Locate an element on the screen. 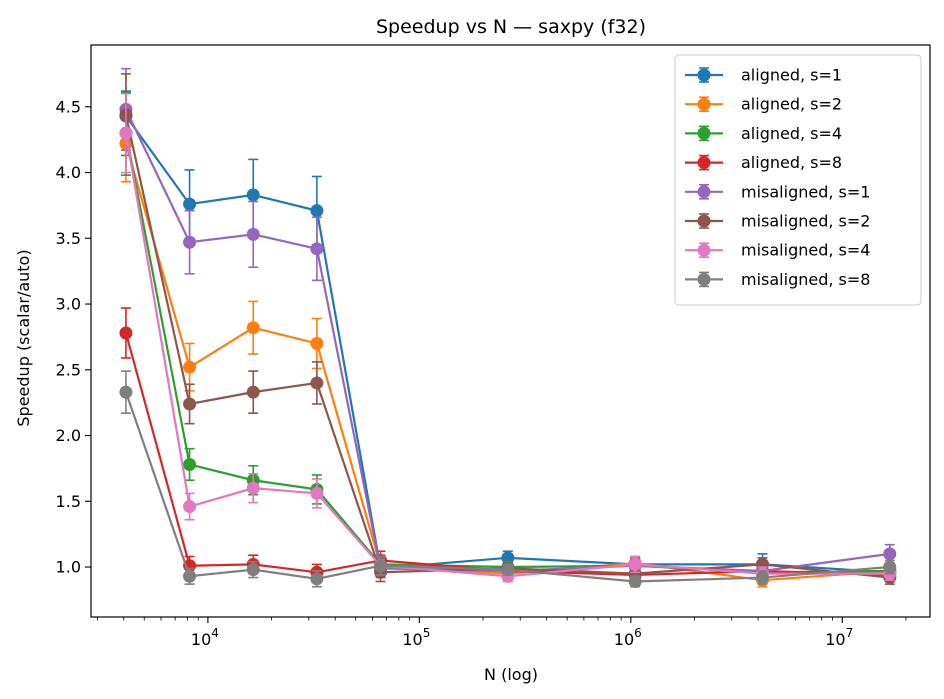  legend-label: misaligned, s=4 is located at coordinates (805, 250).